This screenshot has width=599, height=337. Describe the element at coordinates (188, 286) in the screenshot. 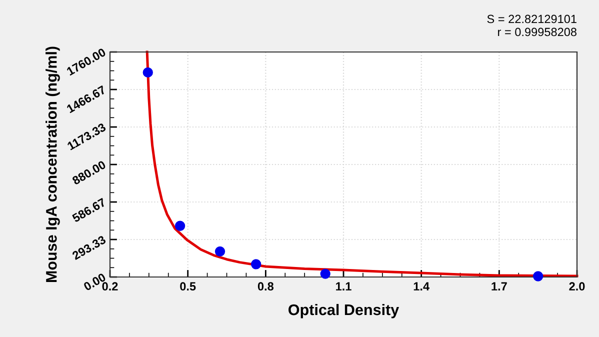

I see `x-tick-label: 0.5` at that location.